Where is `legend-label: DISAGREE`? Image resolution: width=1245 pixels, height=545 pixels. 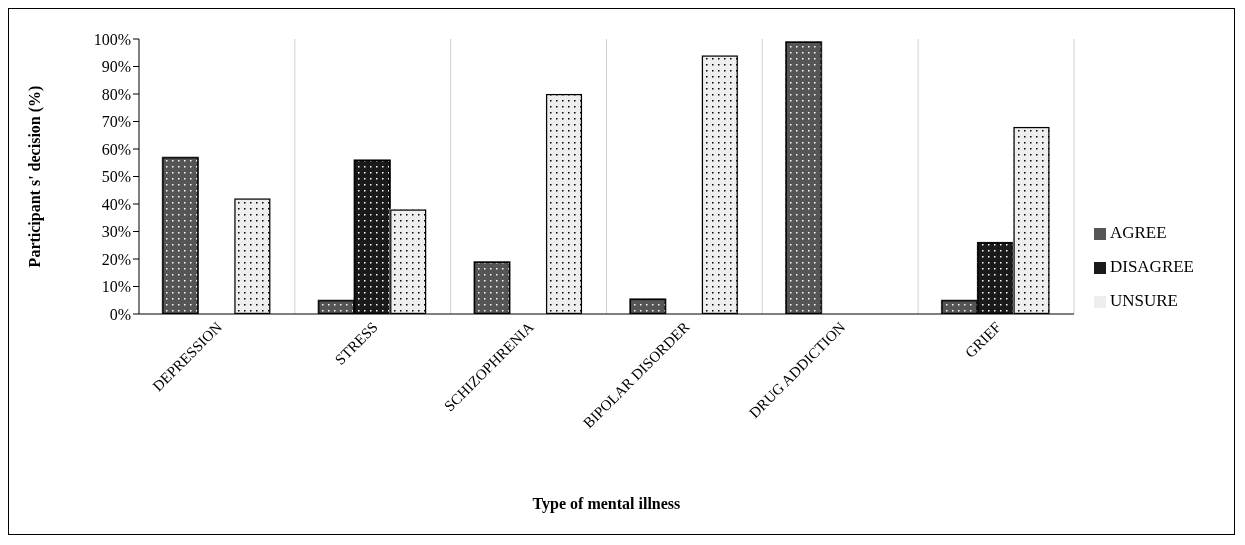 legend-label: DISAGREE is located at coordinates (1151, 266).